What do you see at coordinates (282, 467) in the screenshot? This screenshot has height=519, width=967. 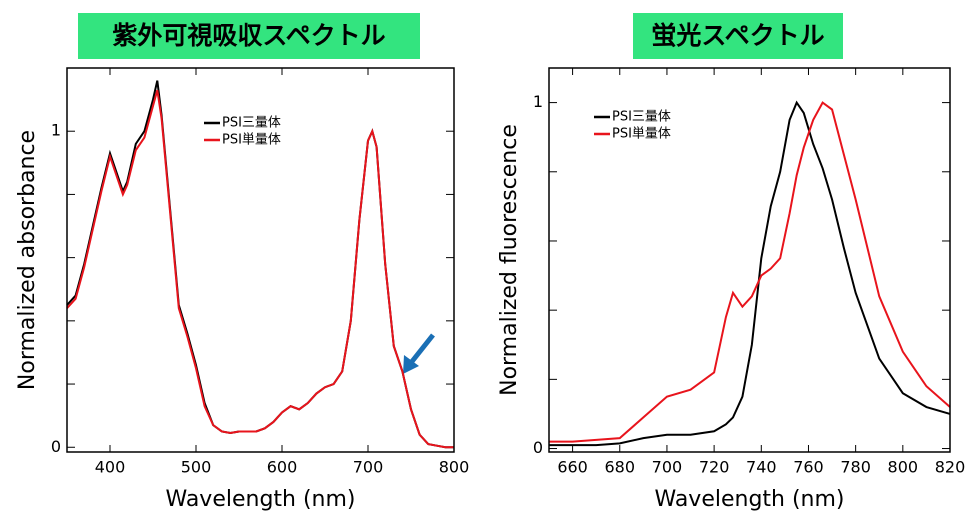 I see `x-tick-label: 600` at bounding box center [282, 467].